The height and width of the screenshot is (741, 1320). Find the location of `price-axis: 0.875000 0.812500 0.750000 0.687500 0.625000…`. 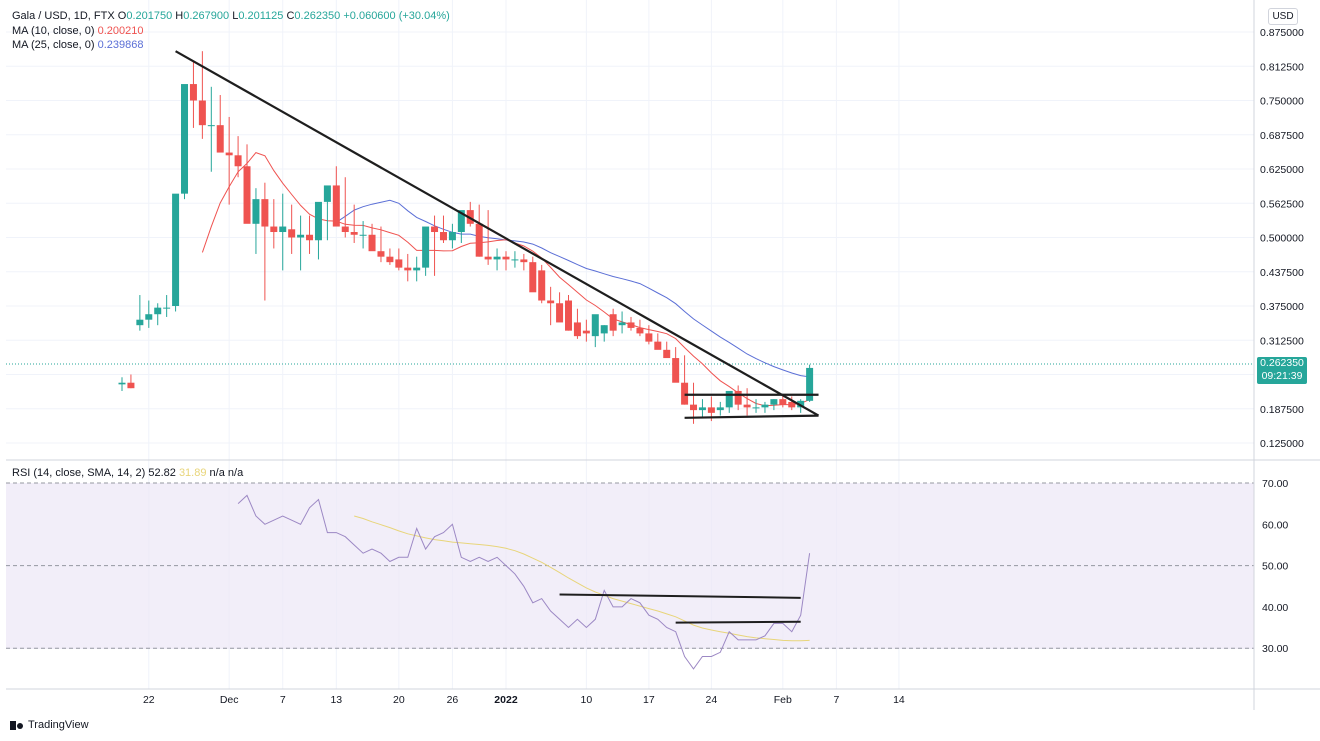

price-axis: 0.875000 0.812500 0.750000 0.687500 0.625000… is located at coordinates (1282, 238).